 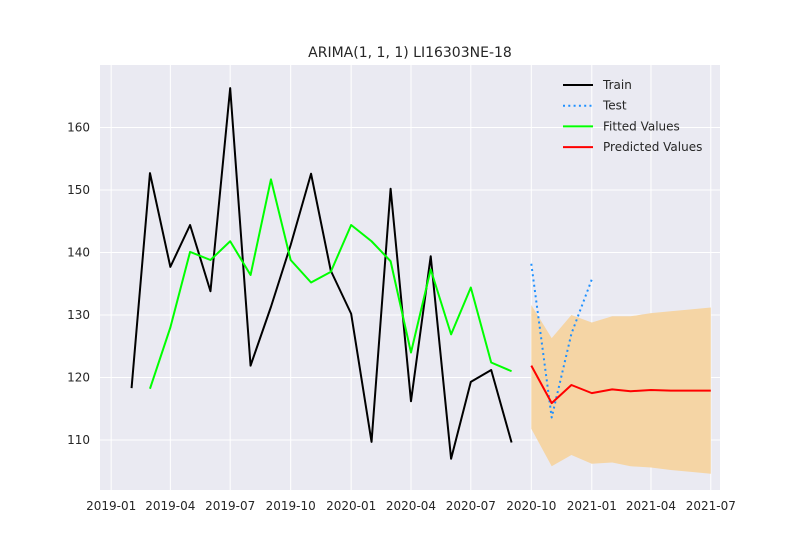 I want to click on chart-title: ARIMA(1, 1, 1) LI16303NE-18, so click(x=410, y=53).